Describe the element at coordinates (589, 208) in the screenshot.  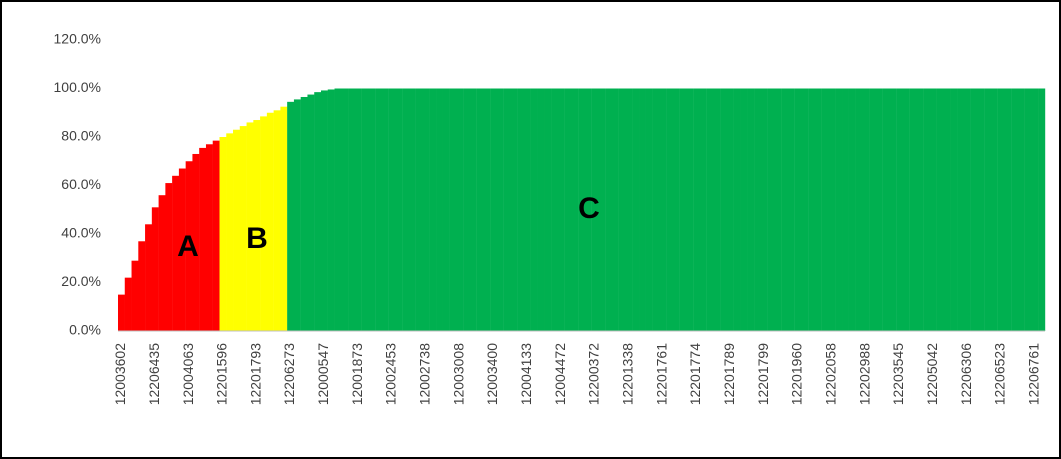
I see `class-label: C` at that location.